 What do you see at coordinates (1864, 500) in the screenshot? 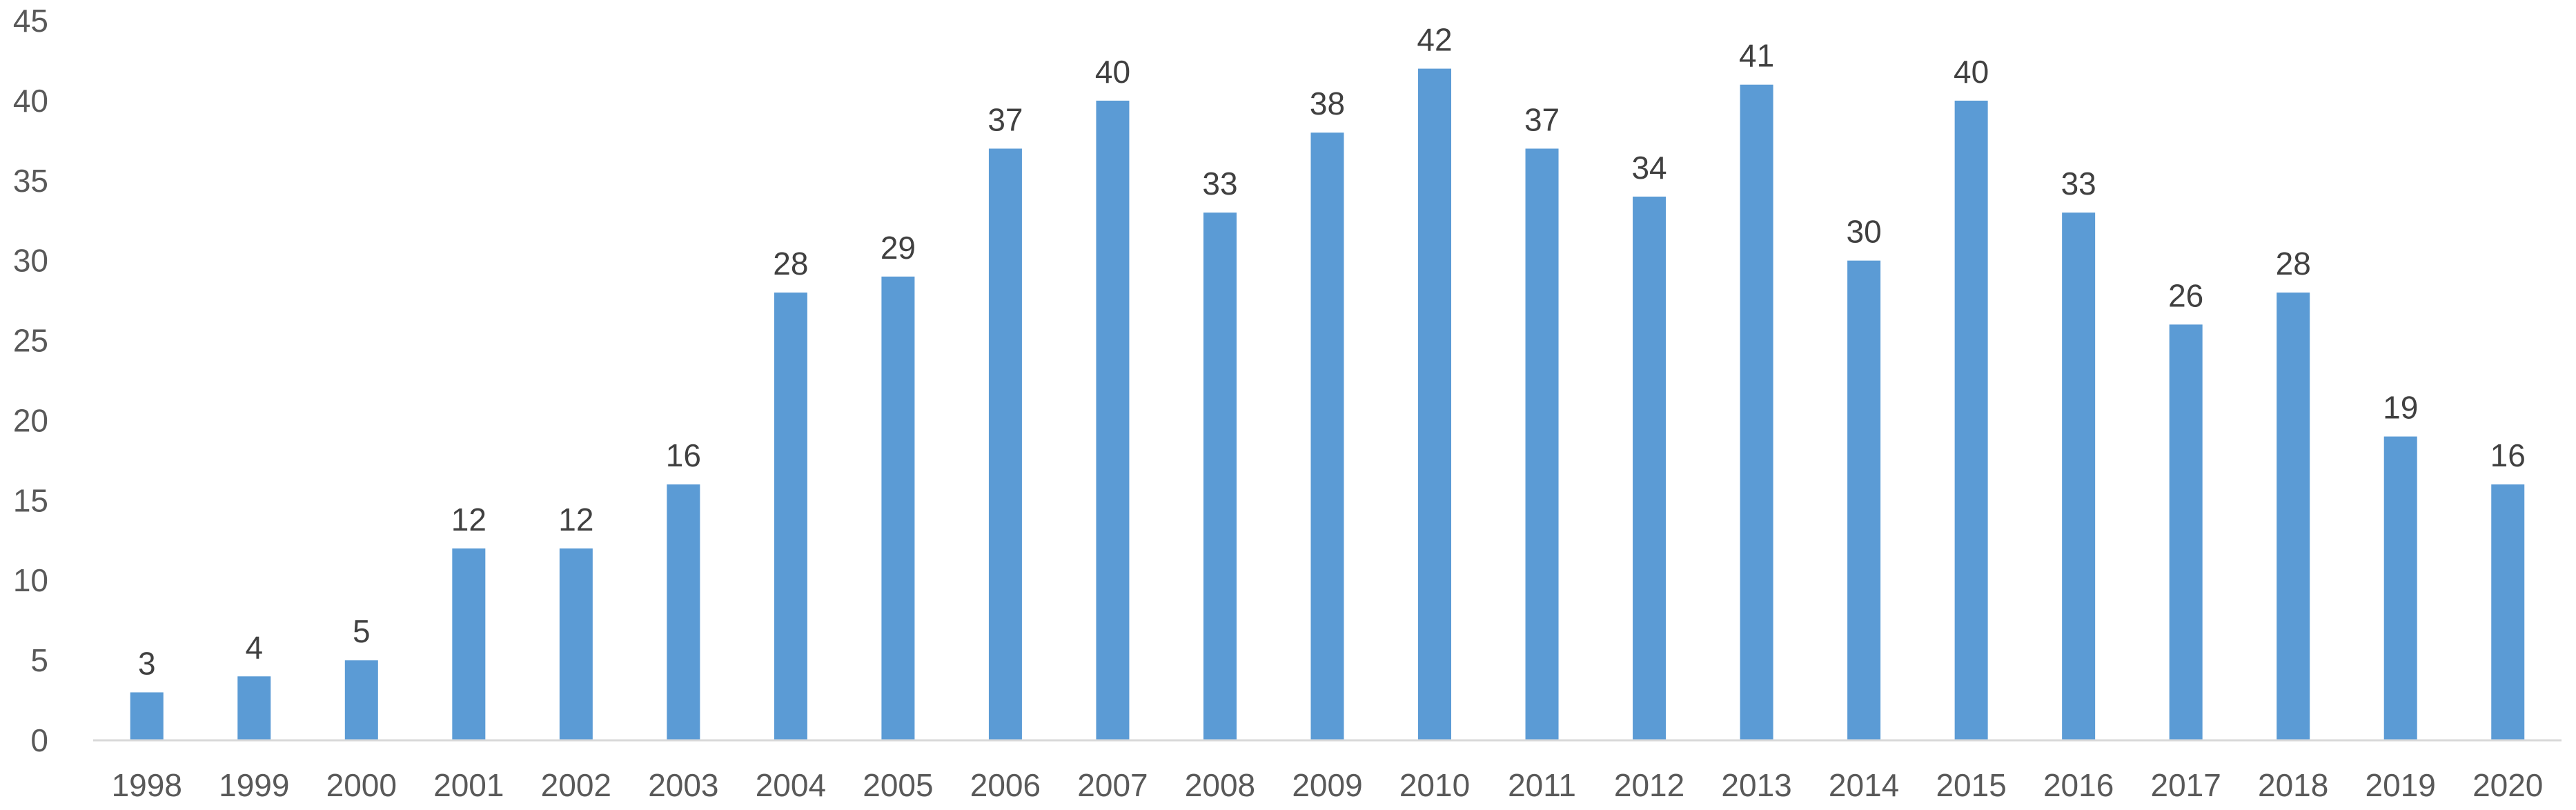
I see `bar-2014` at bounding box center [1864, 500].